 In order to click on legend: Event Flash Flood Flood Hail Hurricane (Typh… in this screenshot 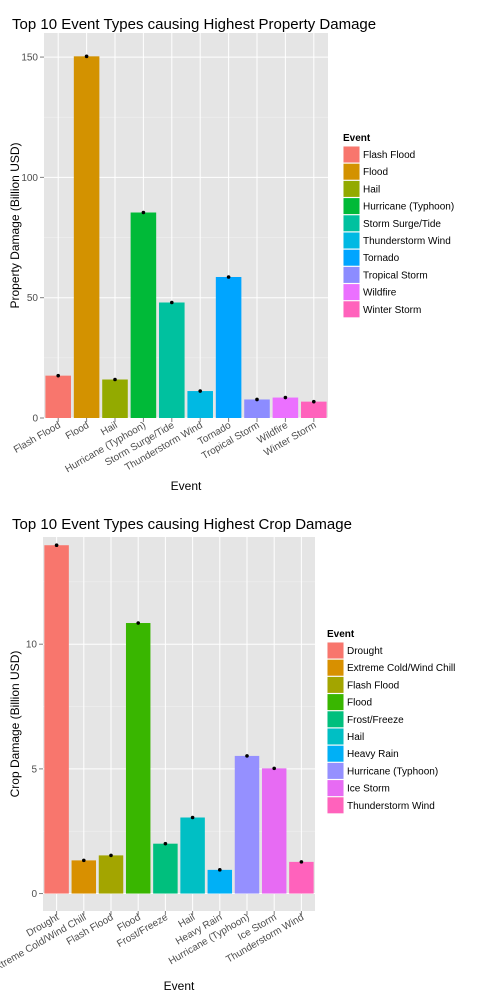, I will do `click(398, 226)`.